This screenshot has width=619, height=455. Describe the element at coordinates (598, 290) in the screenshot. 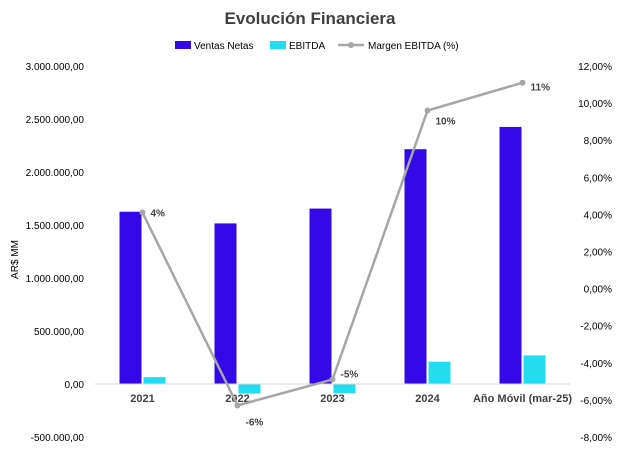

I see `y2-tick-label: 0,00%` at that location.